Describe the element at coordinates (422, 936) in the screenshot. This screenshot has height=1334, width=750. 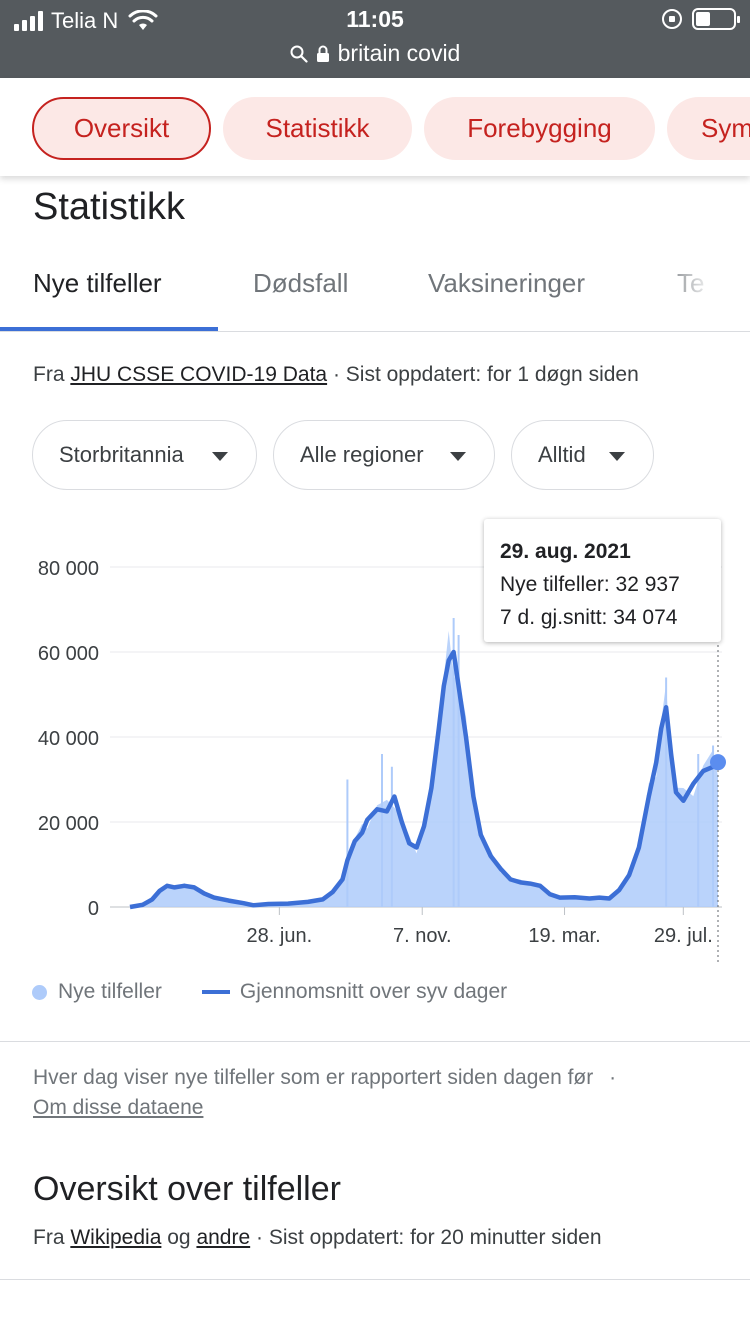
I see `x-tick-label: 7. nov.` at that location.